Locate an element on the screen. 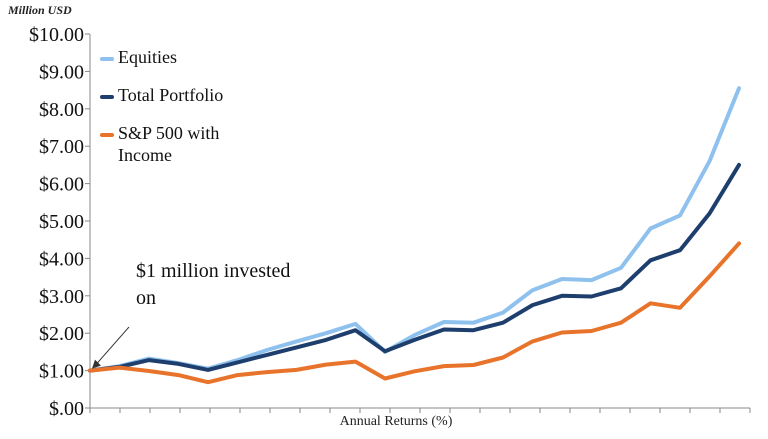  annotation-text: $1 million invested on is located at coordinates (213, 284).